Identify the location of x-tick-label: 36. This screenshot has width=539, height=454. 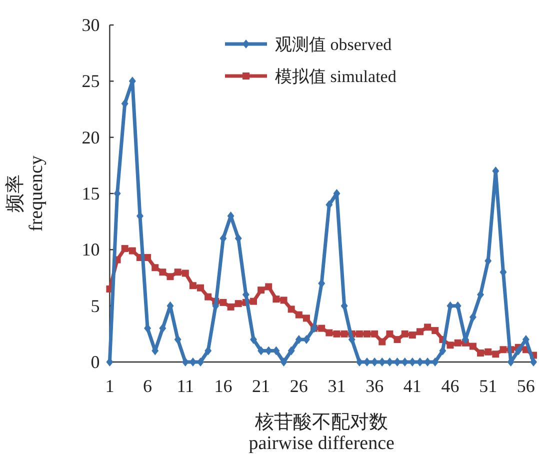
(375, 386).